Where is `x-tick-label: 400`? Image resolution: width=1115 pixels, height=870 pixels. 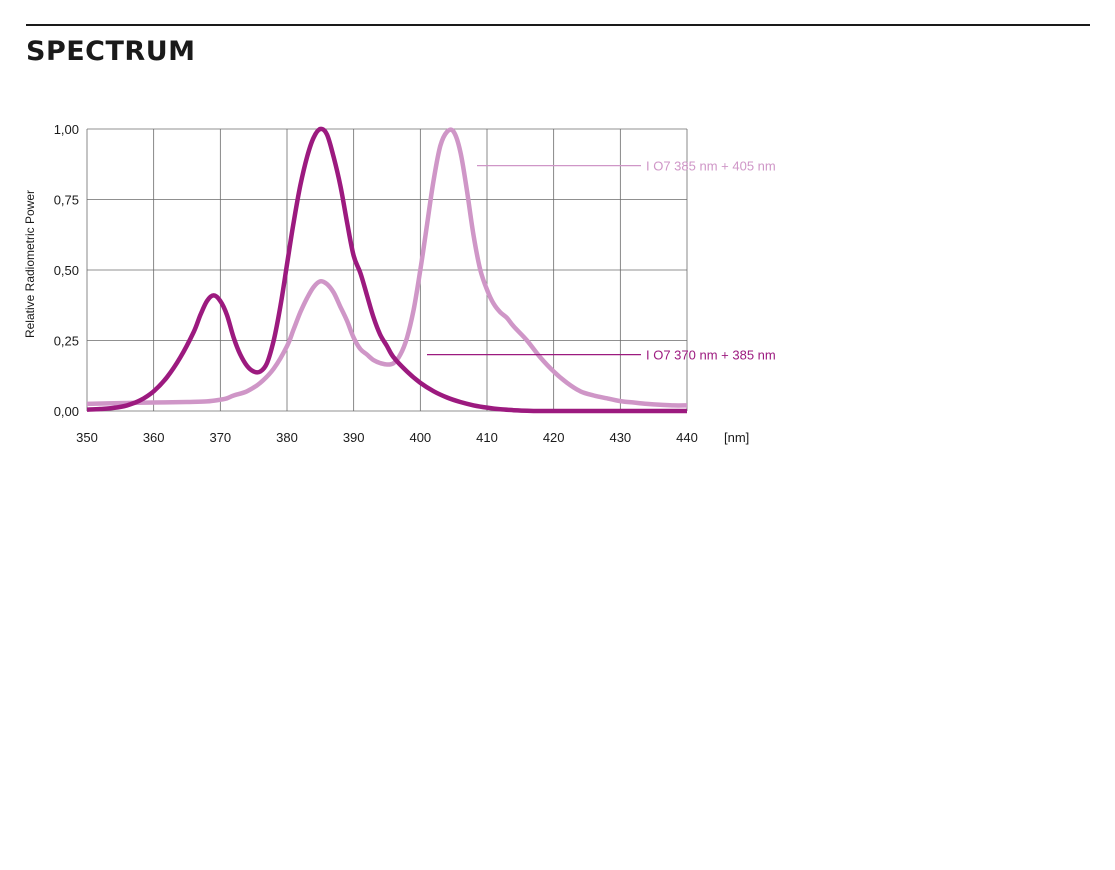
x-tick-label: 400 is located at coordinates (420, 437).